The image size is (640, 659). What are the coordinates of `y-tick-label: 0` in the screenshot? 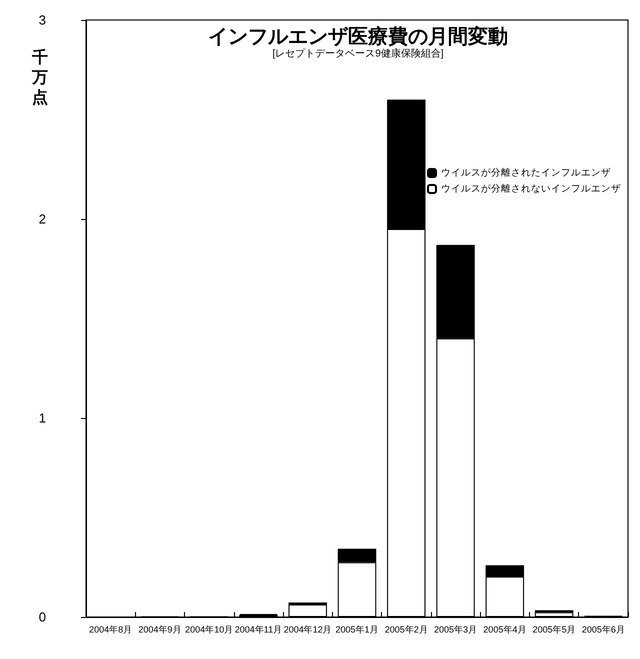 It's located at (42, 617).